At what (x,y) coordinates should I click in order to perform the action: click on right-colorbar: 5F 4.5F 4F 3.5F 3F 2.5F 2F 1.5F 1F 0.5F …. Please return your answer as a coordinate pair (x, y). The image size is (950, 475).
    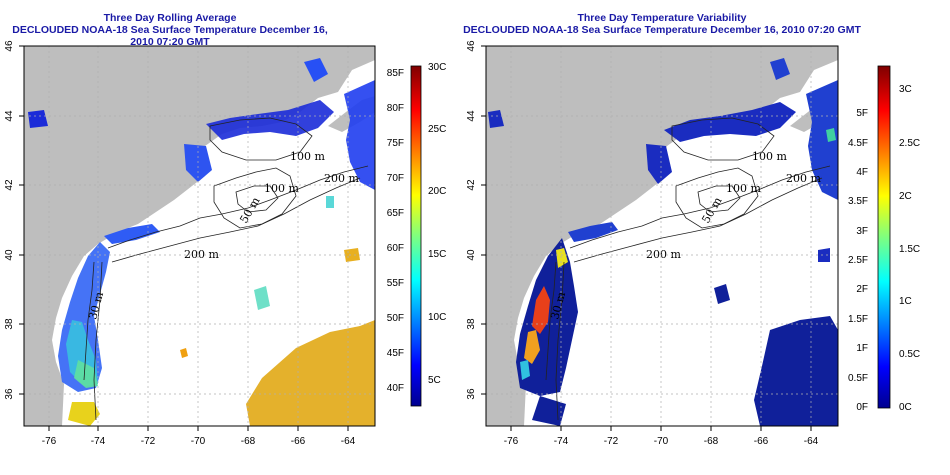
    Looking at the image, I should click on (884, 239).